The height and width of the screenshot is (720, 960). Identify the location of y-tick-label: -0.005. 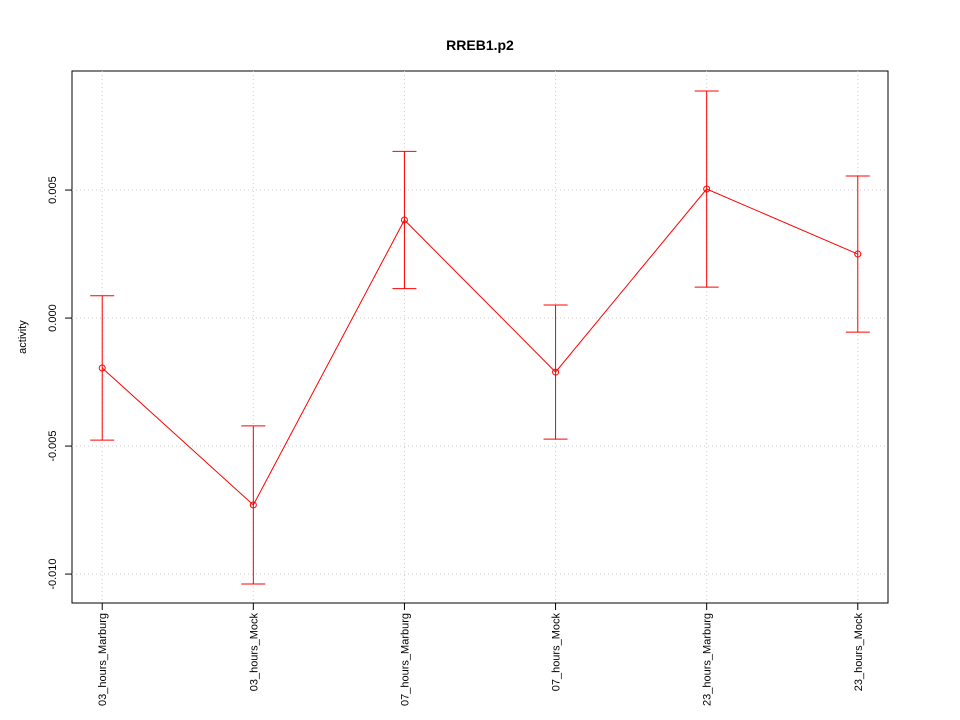
(53, 445).